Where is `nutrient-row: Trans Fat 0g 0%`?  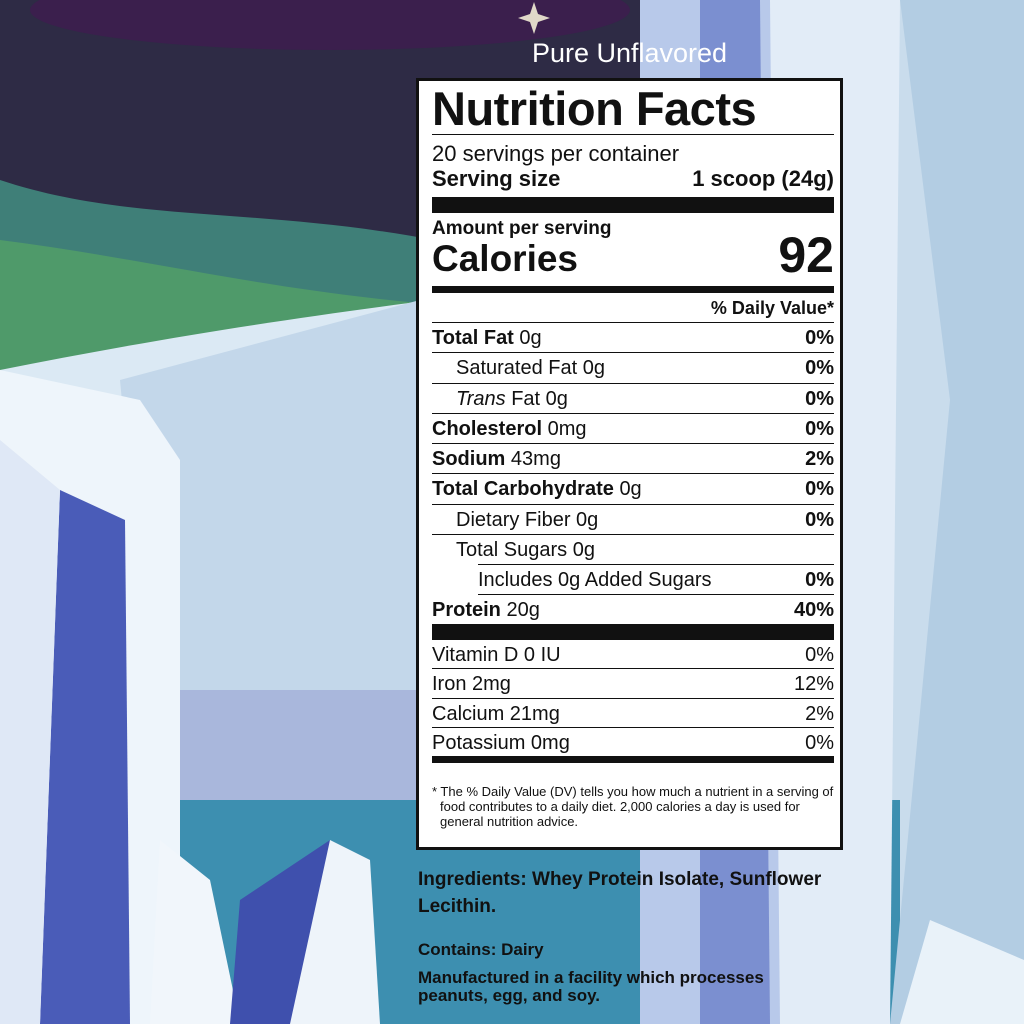 nutrient-row: Trans Fat 0g 0% is located at coordinates (633, 399).